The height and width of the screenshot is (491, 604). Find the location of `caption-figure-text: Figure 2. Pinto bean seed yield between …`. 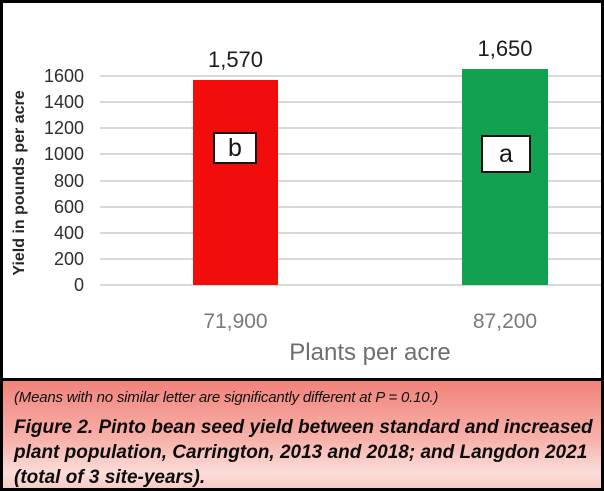

caption-figure-text: Figure 2. Pinto bean seed yield between … is located at coordinates (303, 451).